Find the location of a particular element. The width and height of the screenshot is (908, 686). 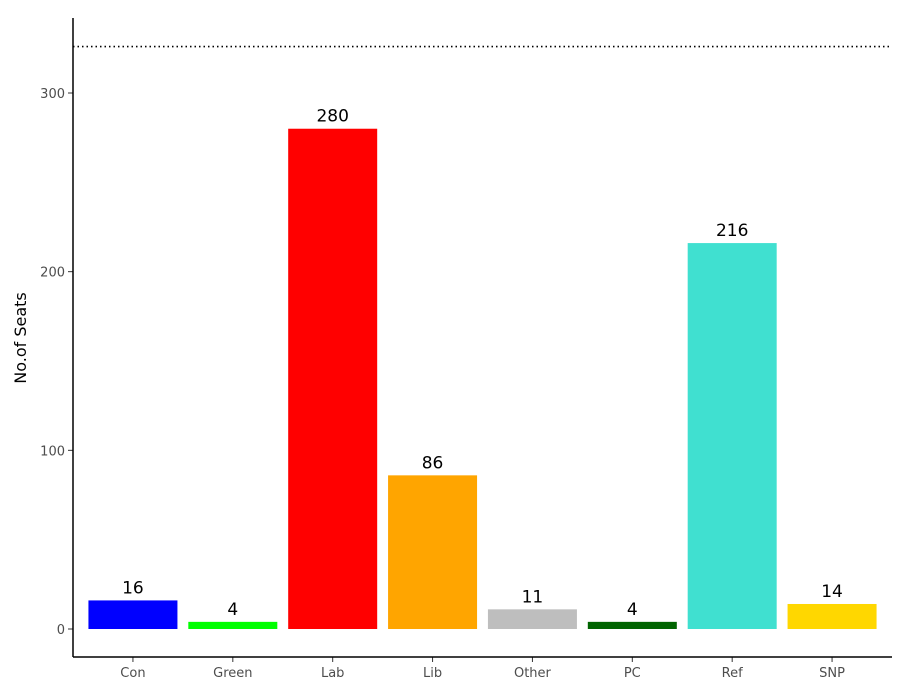

data-label-lab: 280 is located at coordinates (332, 117).